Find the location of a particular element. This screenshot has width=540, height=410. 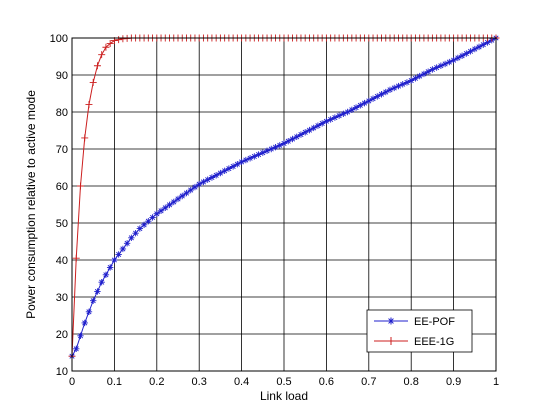

y-tick-label: 100 is located at coordinates (59, 39).